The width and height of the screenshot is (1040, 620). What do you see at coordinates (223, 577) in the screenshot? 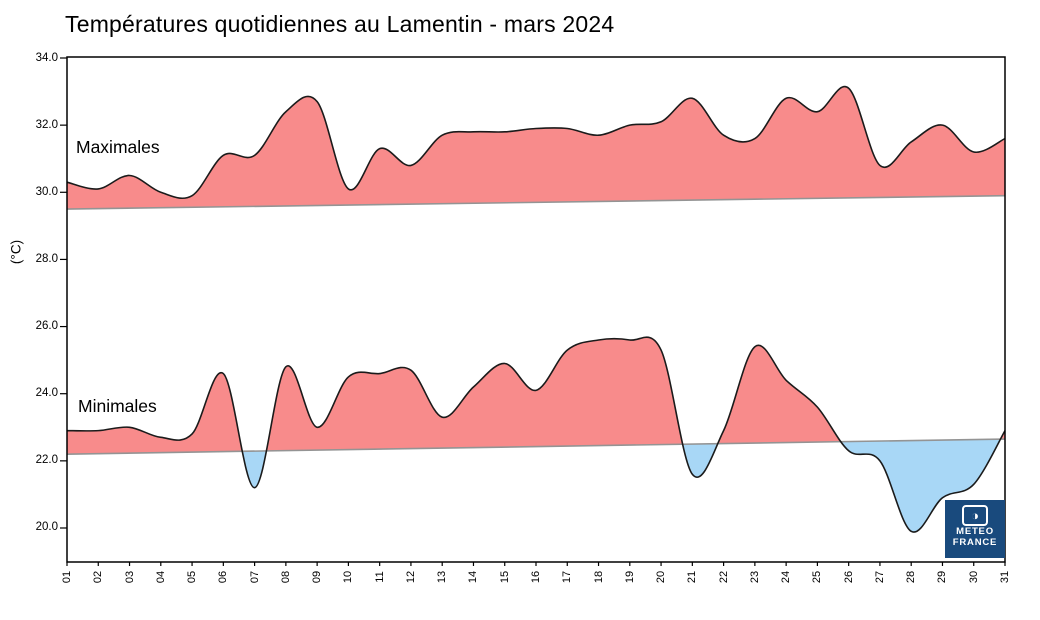
I see `x-tick-label-06: 06` at bounding box center [223, 577].